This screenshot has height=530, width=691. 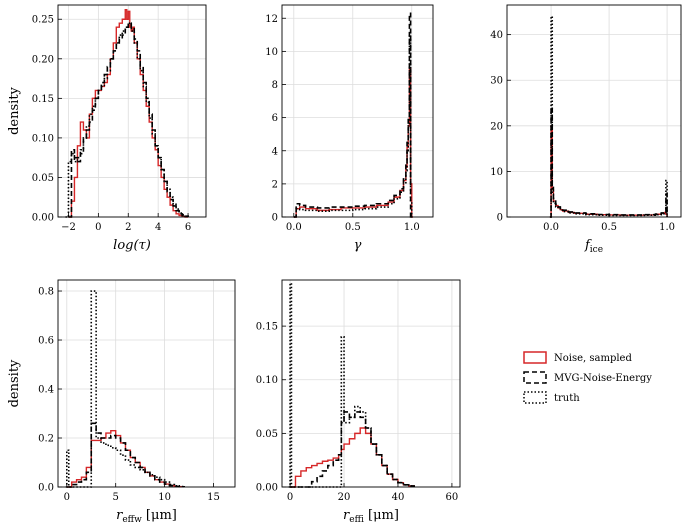 What do you see at coordinates (567, 398) in the screenshot?
I see `legend-label-truth: truth` at bounding box center [567, 398].